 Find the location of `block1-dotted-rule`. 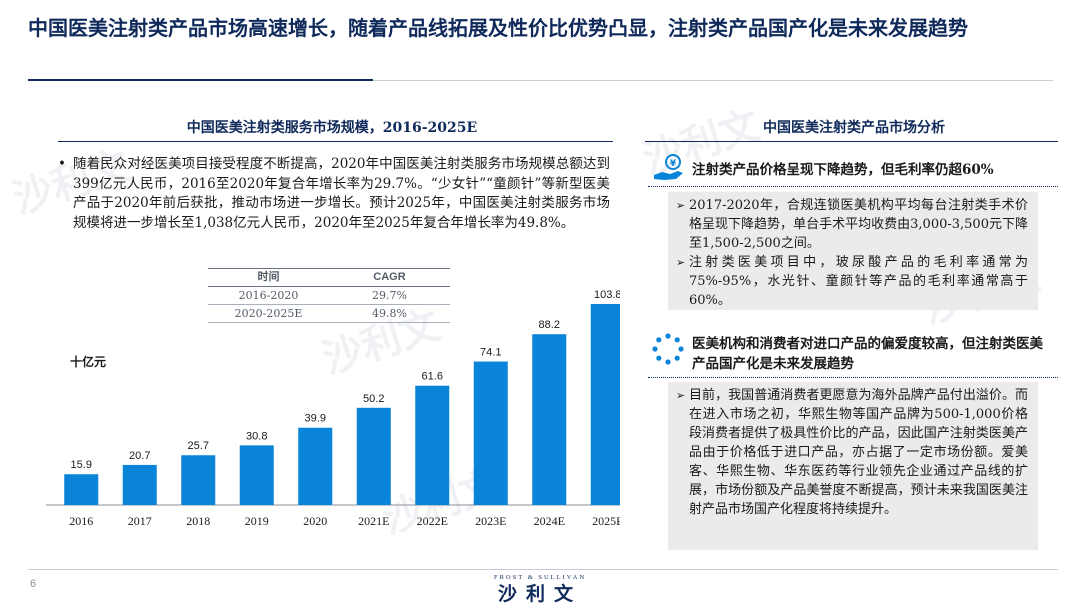

block1-dotted-rule is located at coordinates (853, 186).